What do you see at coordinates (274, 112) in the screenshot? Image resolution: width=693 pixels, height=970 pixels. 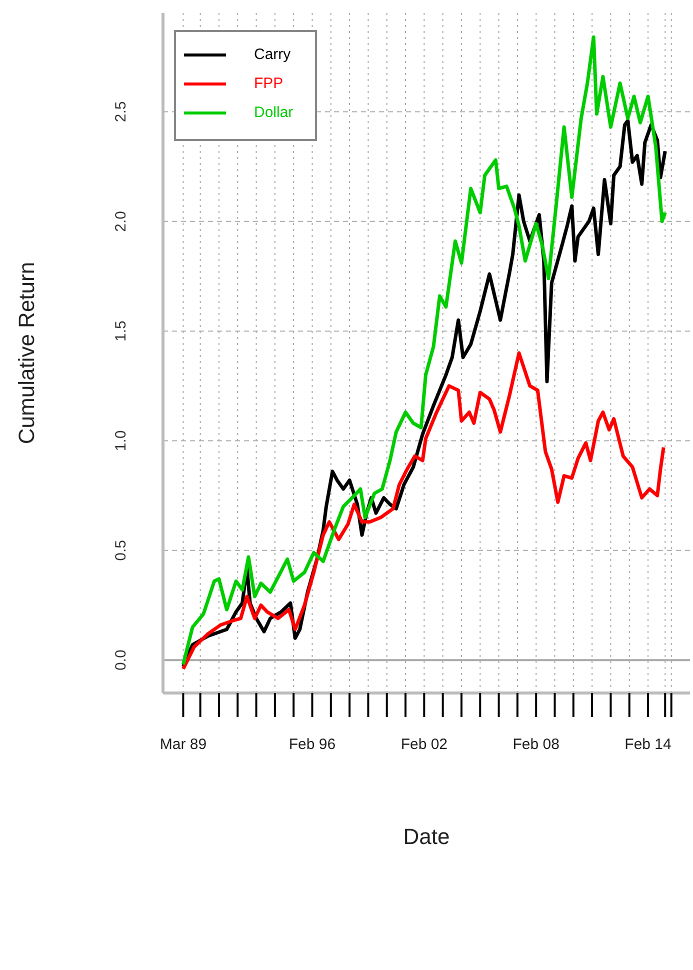 I see `legend-label: Dollar` at bounding box center [274, 112].